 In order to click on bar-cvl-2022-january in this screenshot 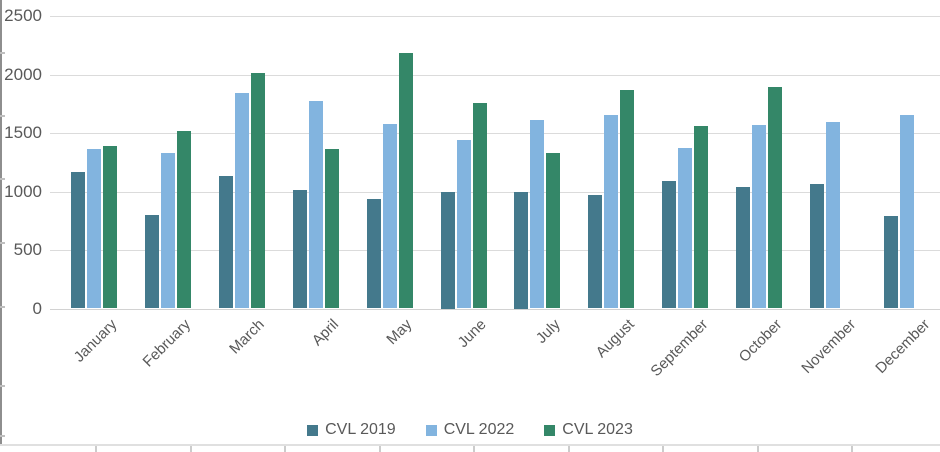, I will do `click(93, 229)`.